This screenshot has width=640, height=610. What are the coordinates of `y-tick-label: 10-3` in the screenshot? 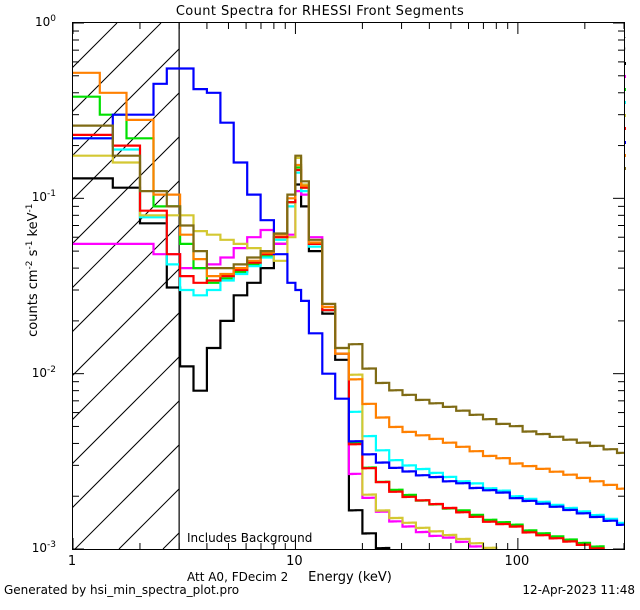 It's located at (43, 547).